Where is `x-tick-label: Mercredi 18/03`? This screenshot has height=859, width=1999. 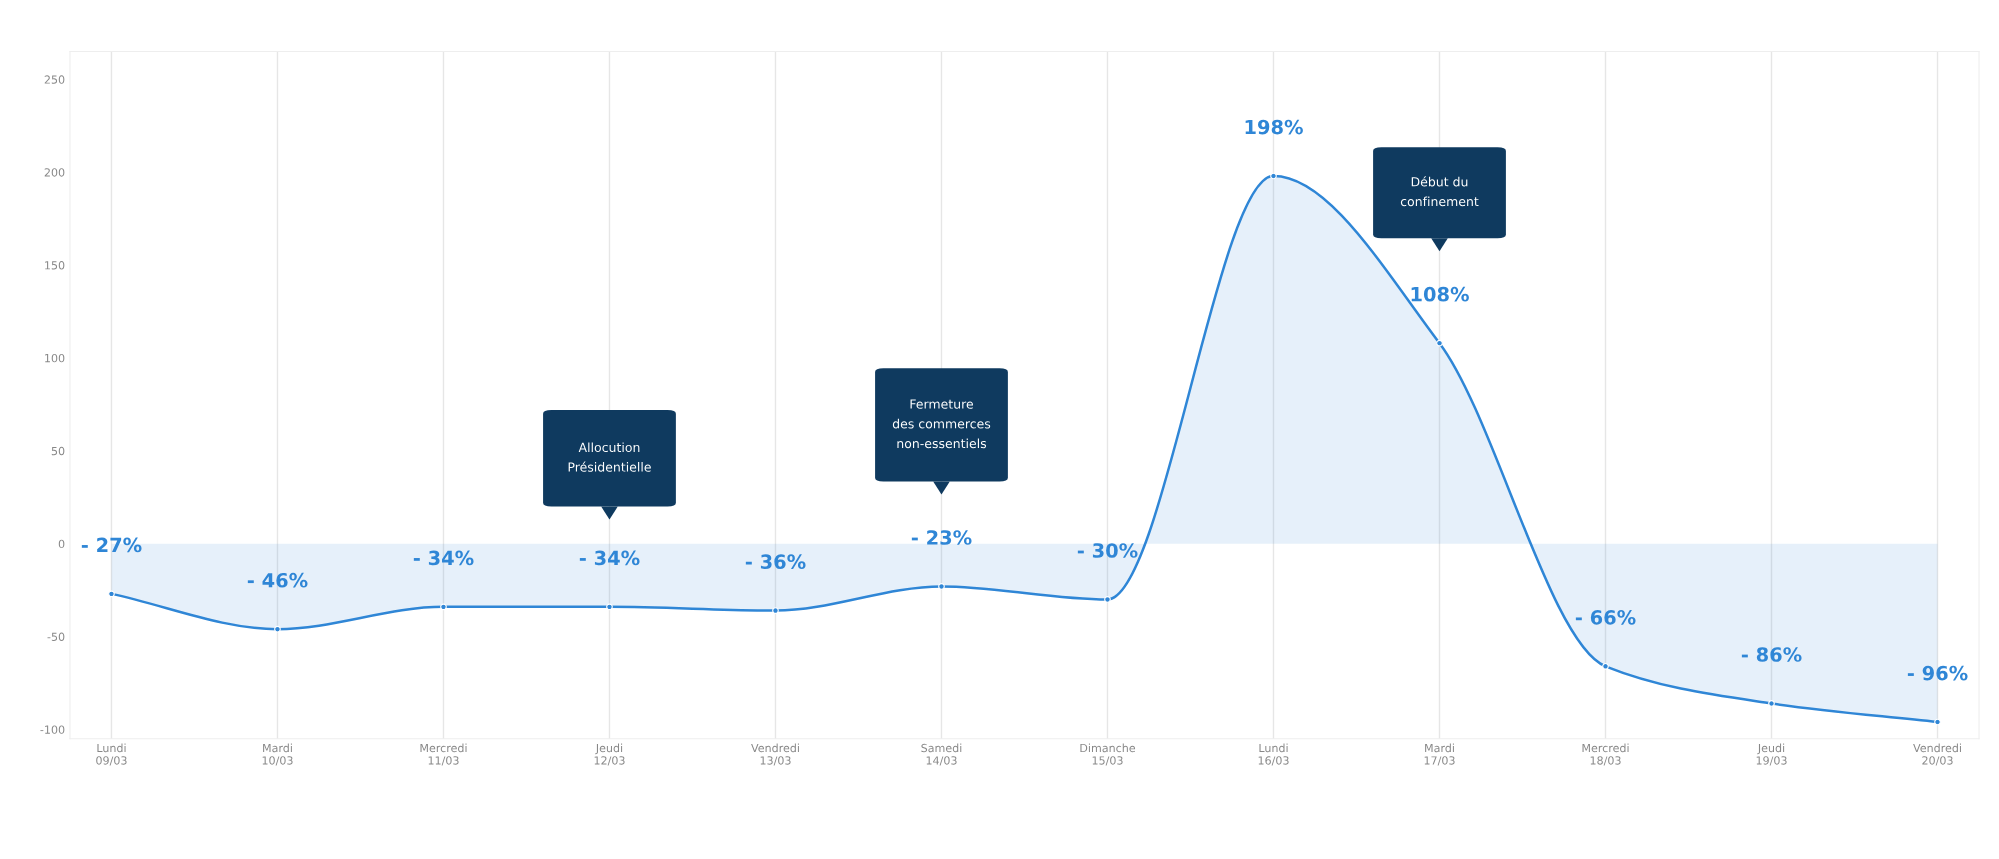
x-tick-label: Mercredi 18/03 is located at coordinates (1605, 754).